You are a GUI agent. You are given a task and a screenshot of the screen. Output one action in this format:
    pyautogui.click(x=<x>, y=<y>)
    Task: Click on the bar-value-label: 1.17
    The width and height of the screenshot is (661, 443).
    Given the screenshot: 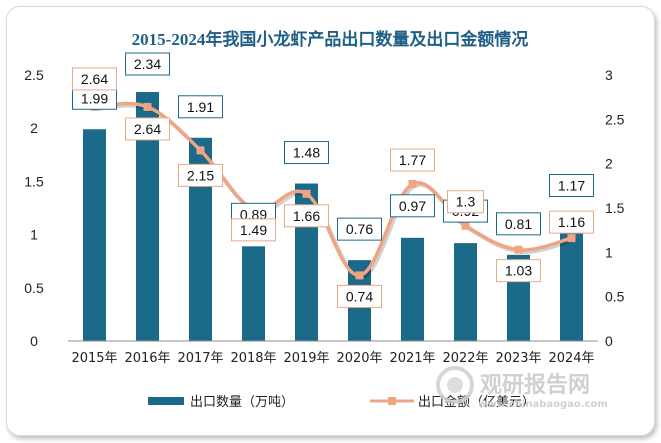 What is the action you would take?
    pyautogui.click(x=571, y=186)
    